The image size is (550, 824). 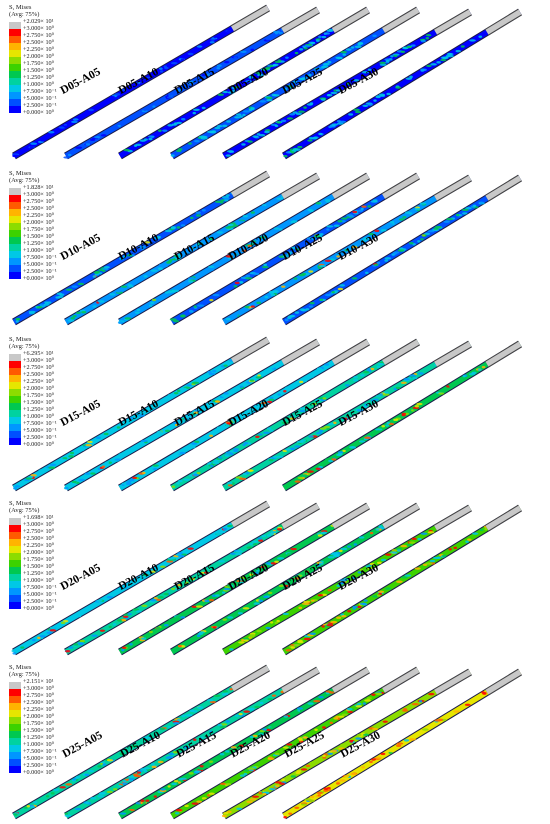 I want to click on legend-row: +2.500× 10⁻¹, so click(x=33, y=767).